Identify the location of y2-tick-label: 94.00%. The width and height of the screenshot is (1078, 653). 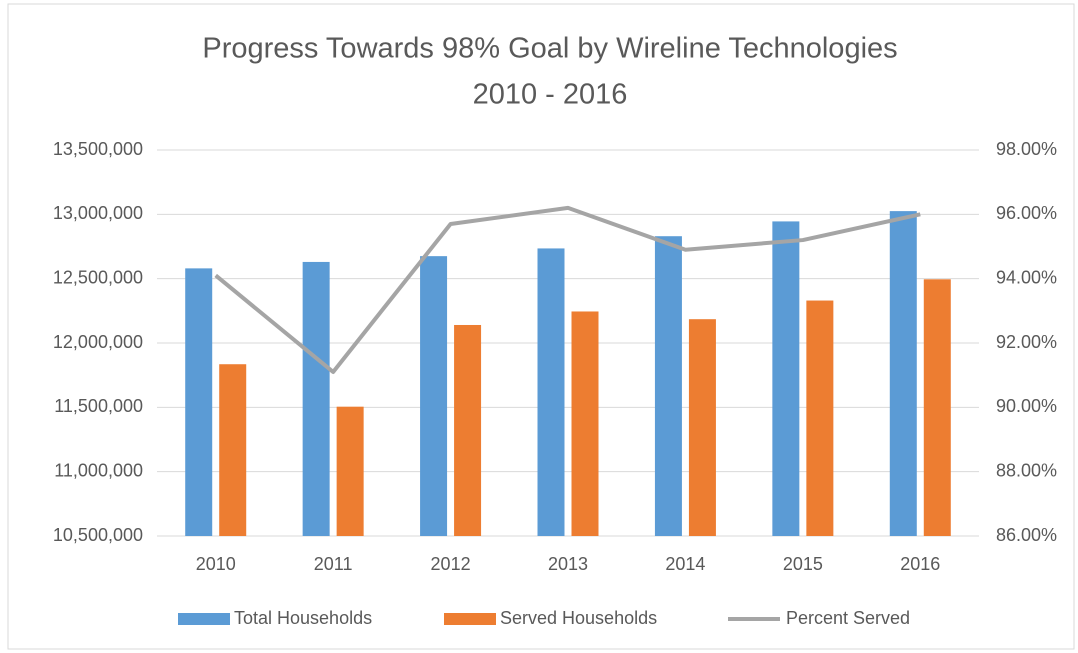
(1026, 277).